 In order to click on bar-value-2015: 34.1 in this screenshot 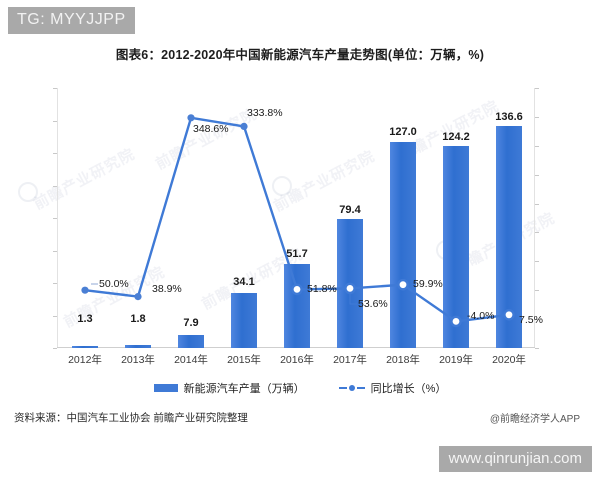, I will do `click(244, 282)`.